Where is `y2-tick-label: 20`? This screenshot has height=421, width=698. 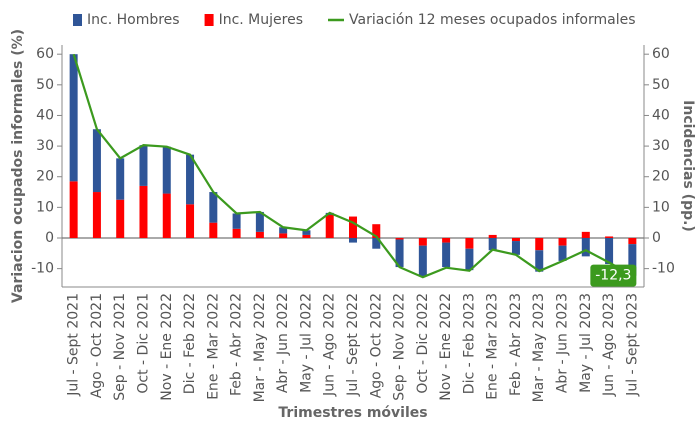 y2-tick-label: 20 is located at coordinates (661, 177).